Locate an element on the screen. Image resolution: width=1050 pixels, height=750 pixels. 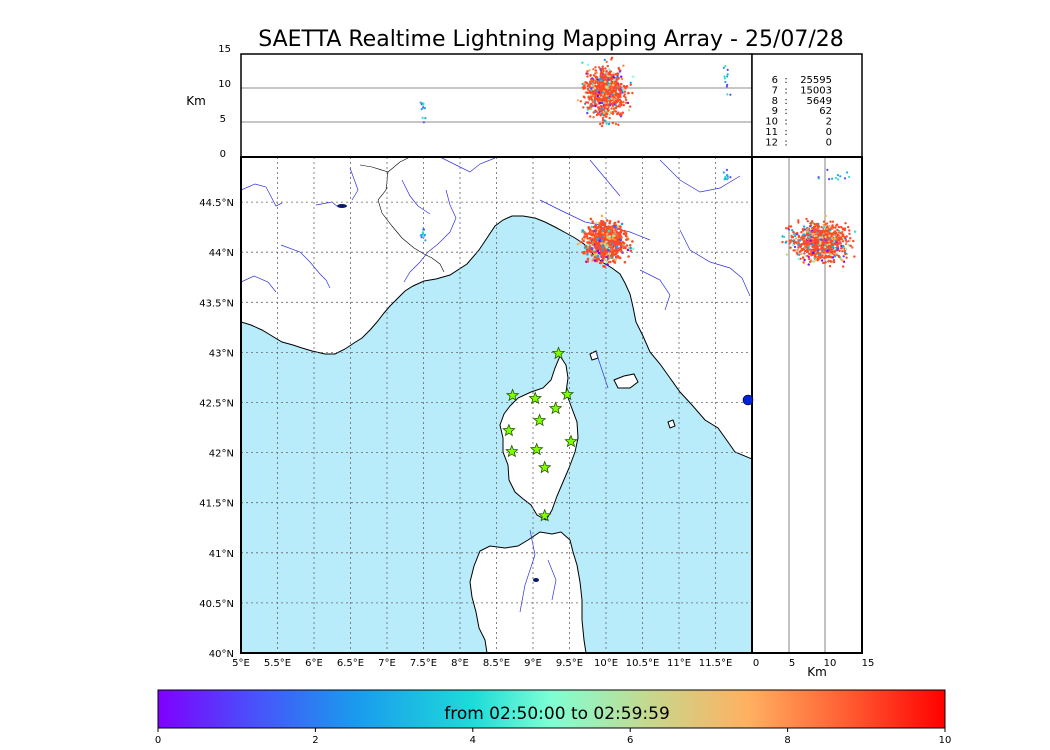
lat-tick-label: 44.5°N is located at coordinates (216, 203).